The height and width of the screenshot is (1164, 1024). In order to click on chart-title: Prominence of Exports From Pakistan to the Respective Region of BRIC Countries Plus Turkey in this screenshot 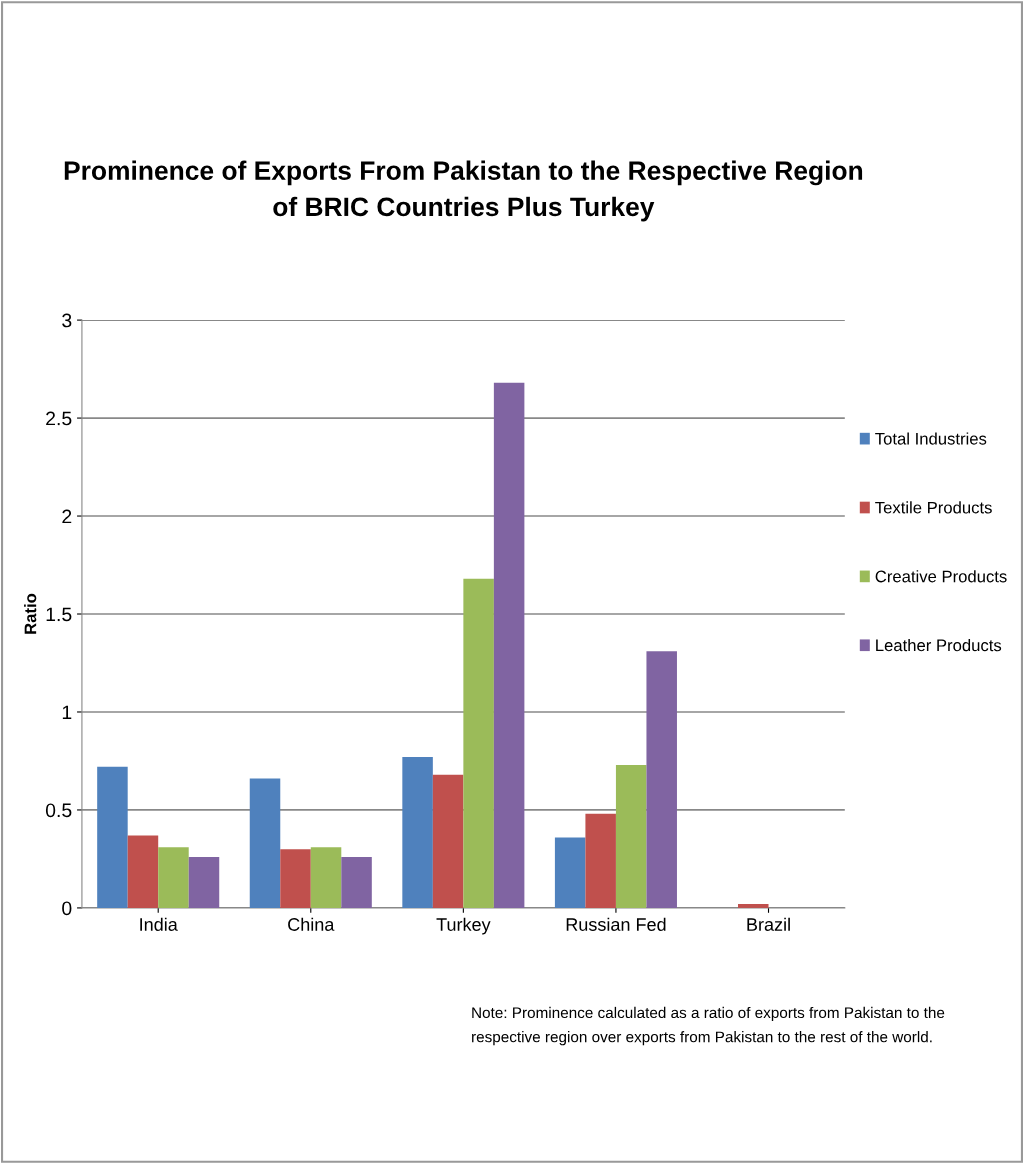, I will do `click(463, 191)`.